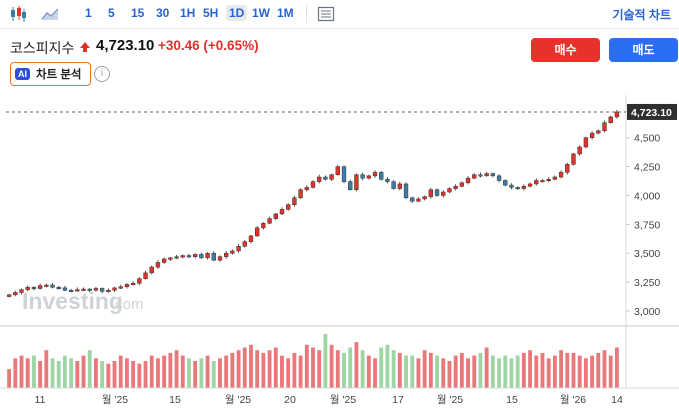 The width and height of the screenshot is (679, 409). What do you see at coordinates (647, 139) in the screenshot?
I see `y-tick-label: 4,500` at bounding box center [647, 139].